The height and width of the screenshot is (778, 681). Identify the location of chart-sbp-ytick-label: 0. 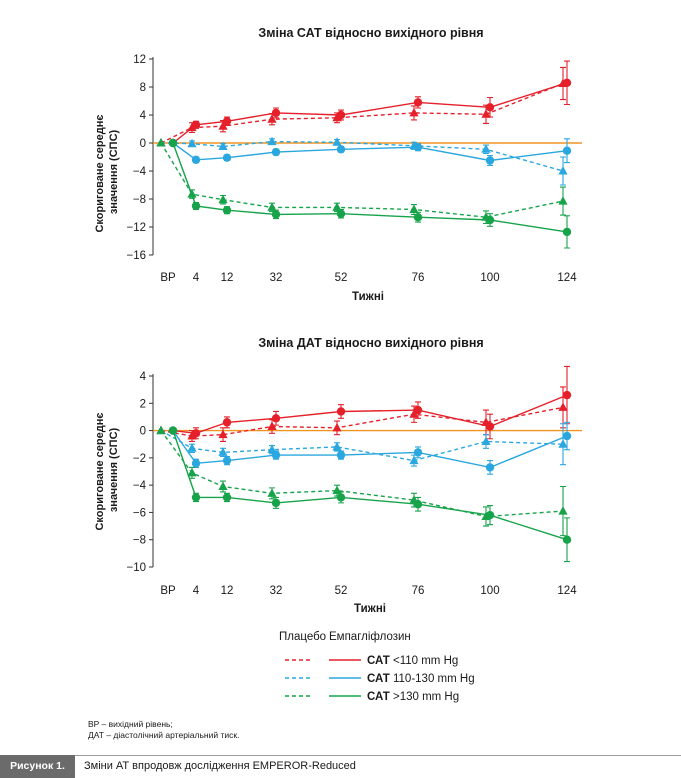
(143, 144).